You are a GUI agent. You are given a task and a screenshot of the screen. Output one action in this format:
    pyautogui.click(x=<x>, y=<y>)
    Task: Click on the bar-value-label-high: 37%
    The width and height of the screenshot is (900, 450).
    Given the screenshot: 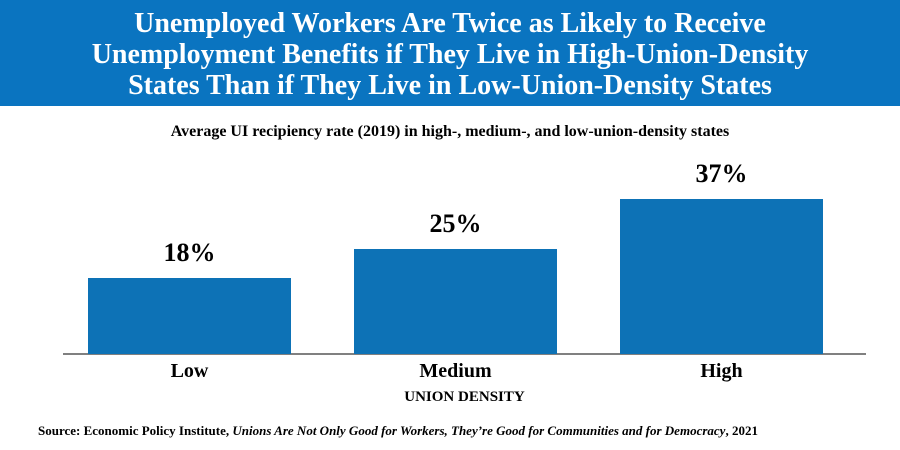 What is the action you would take?
    pyautogui.click(x=721, y=173)
    